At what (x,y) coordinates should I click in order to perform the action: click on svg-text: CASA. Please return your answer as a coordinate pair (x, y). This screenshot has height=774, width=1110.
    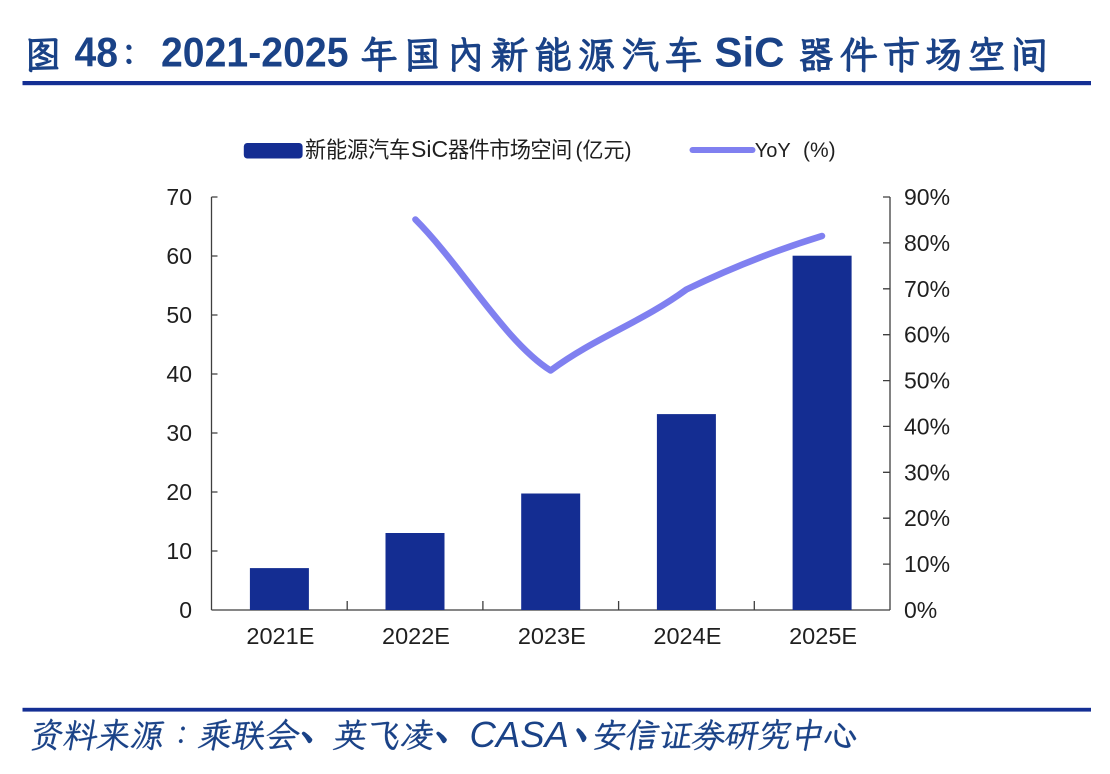
    Looking at the image, I should click on (519, 734).